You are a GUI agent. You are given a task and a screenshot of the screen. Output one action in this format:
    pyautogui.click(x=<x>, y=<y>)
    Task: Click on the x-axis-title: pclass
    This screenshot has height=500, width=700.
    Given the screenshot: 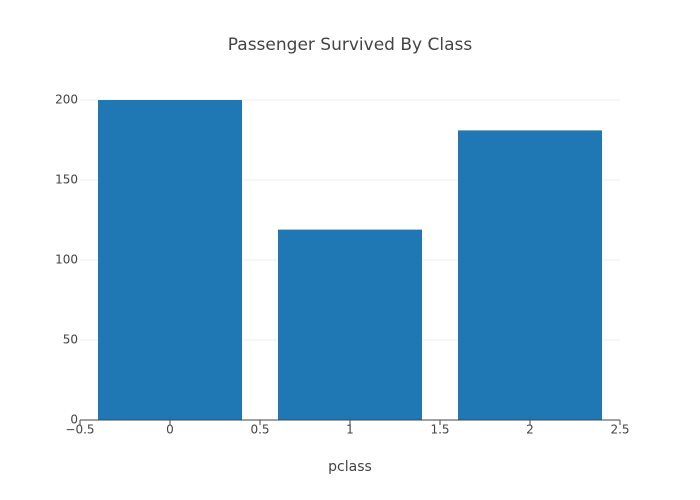 What is the action you would take?
    pyautogui.click(x=350, y=467)
    